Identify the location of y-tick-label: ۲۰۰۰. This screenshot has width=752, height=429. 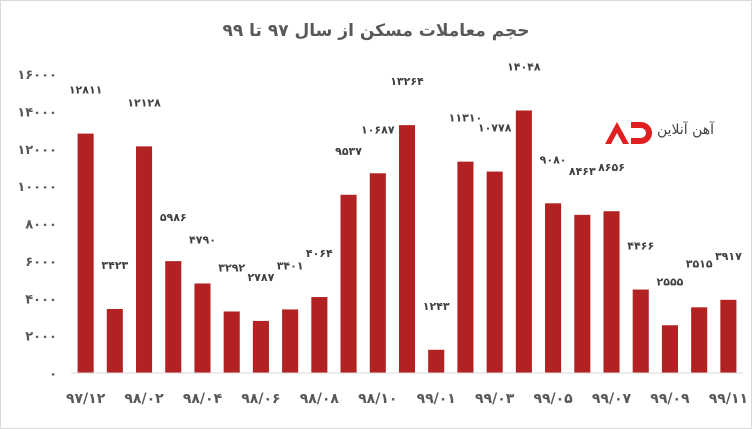
(41, 337).